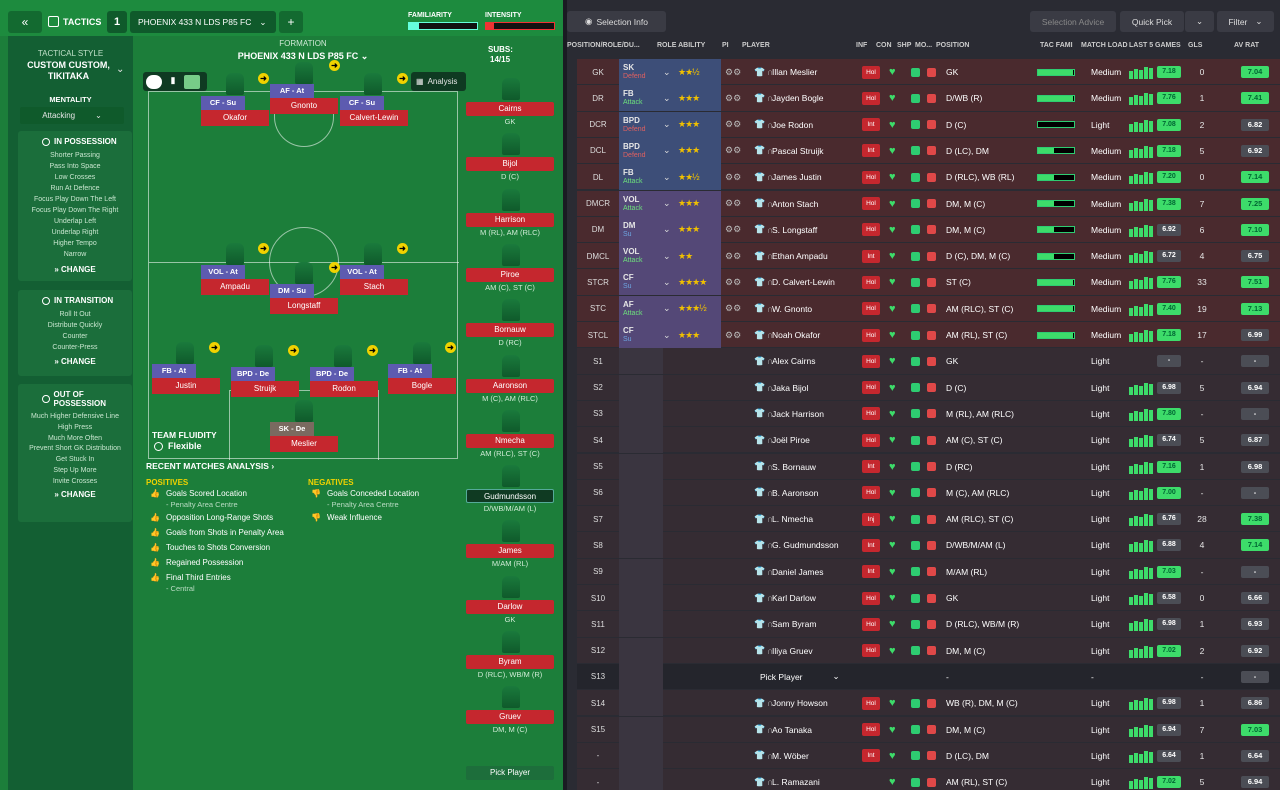 This screenshot has width=1280, height=790. What do you see at coordinates (790, 387) in the screenshot?
I see `player-name: Jaka Bijol` at bounding box center [790, 387].